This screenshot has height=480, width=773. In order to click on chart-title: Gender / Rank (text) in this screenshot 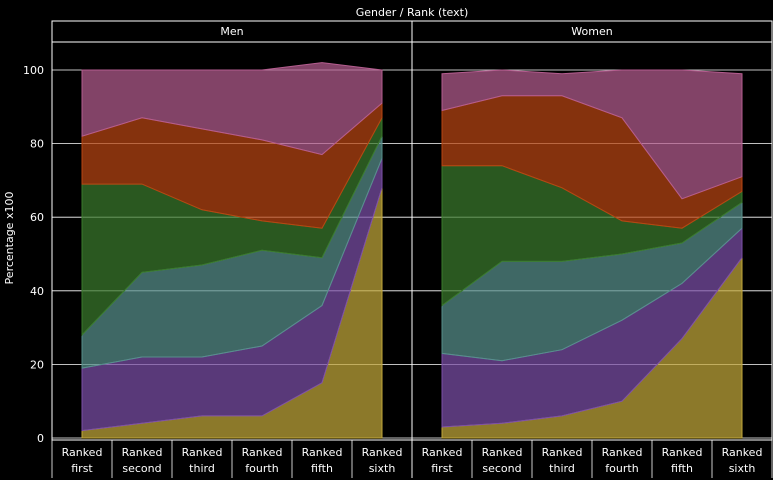, I will do `click(412, 12)`.